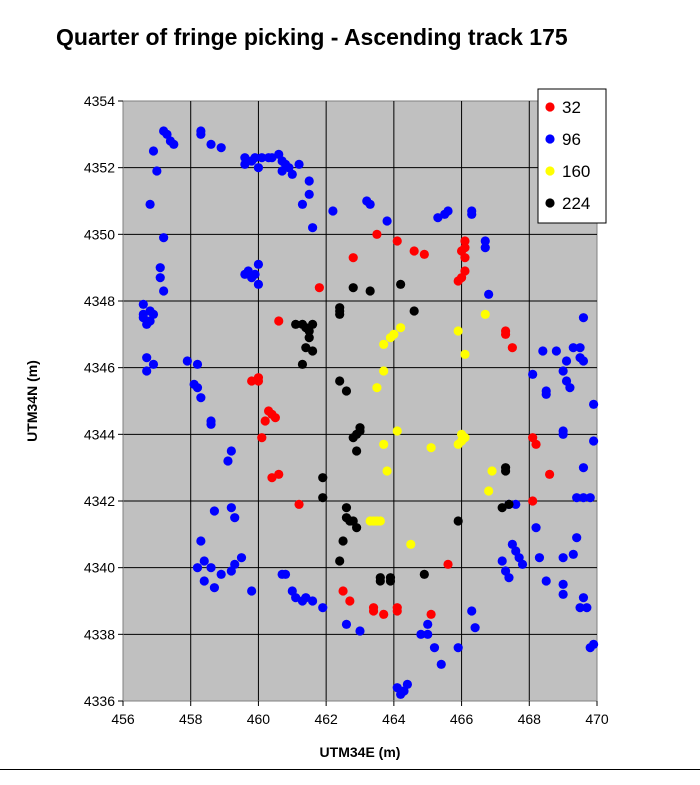 This screenshot has width=700, height=785. What do you see at coordinates (462, 719) in the screenshot?
I see `x-tick-label: 466` at bounding box center [462, 719].